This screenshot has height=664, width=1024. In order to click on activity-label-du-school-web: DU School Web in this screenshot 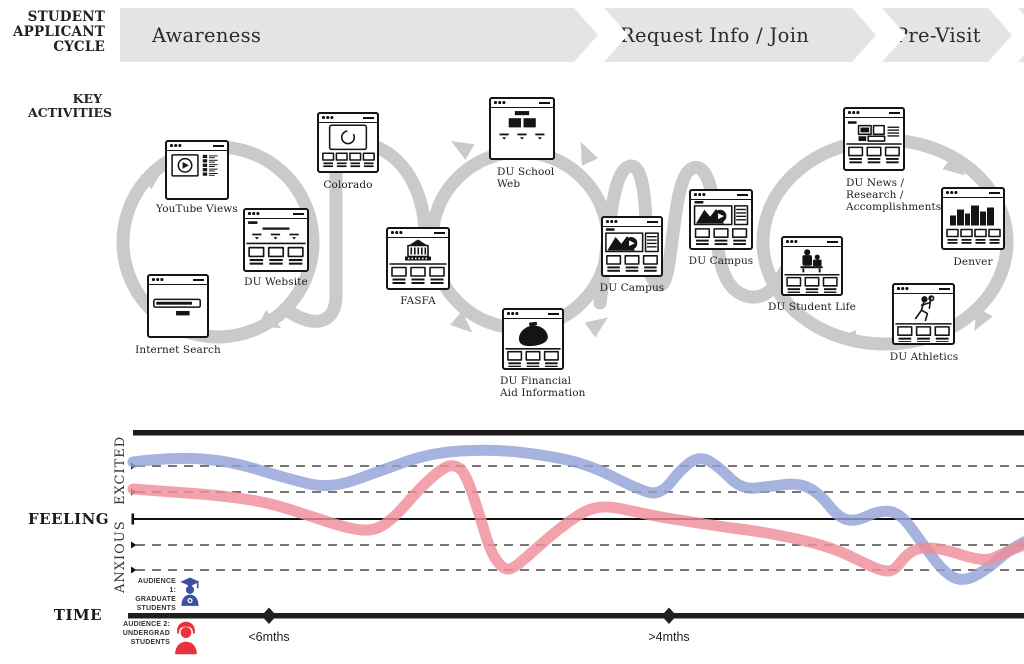, I will do `click(526, 178)`.